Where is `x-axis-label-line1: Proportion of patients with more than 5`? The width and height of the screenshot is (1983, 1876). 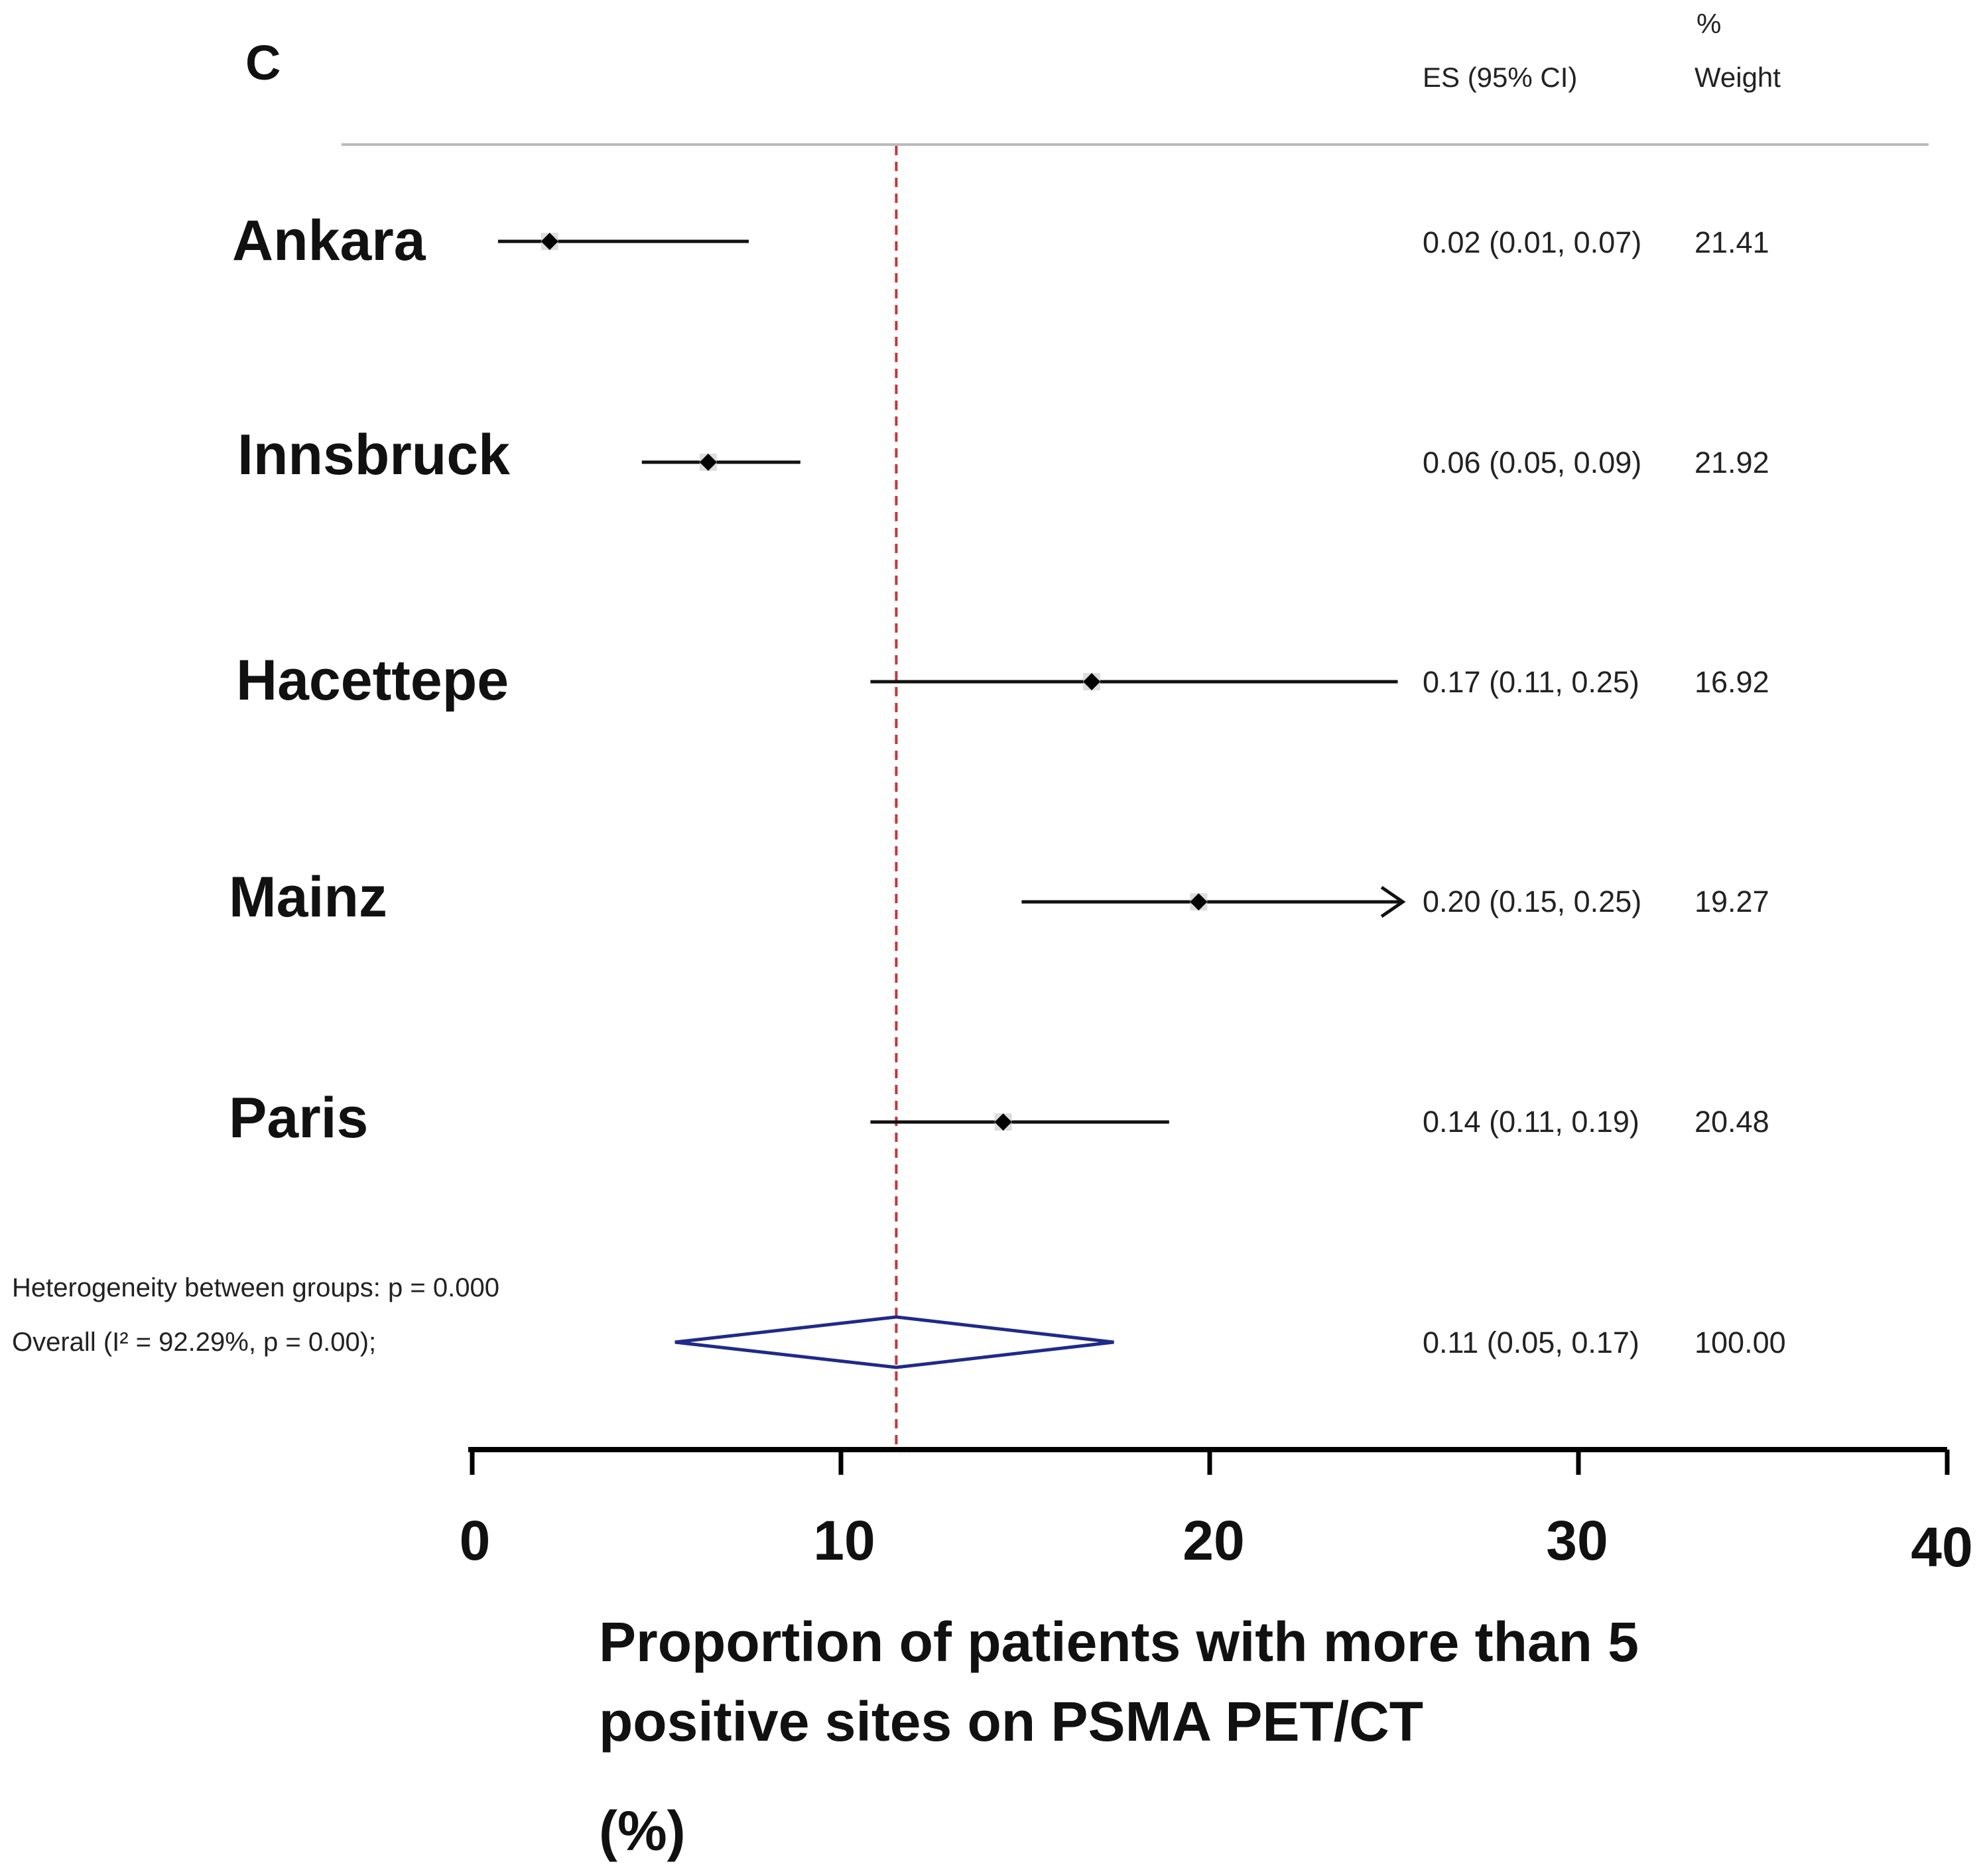 x-axis-label-line1: Proportion of patients with more than 5 is located at coordinates (1119, 1642).